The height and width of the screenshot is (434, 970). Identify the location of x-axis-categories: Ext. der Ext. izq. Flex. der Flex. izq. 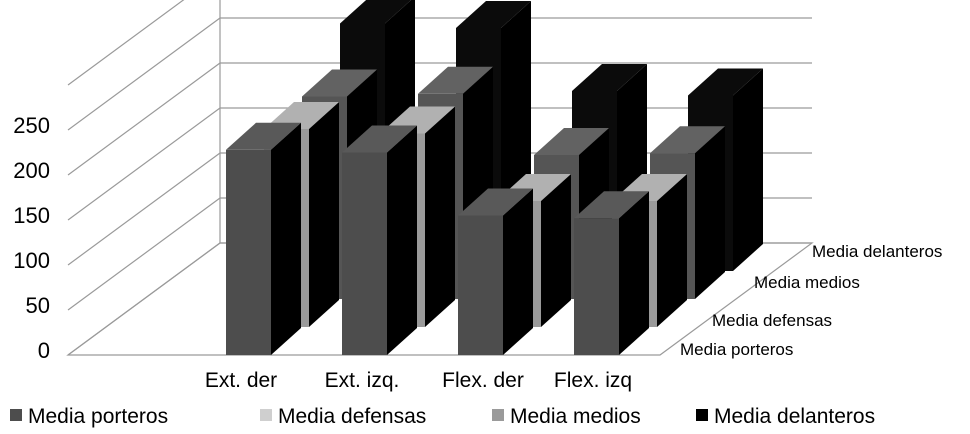
(418, 380).